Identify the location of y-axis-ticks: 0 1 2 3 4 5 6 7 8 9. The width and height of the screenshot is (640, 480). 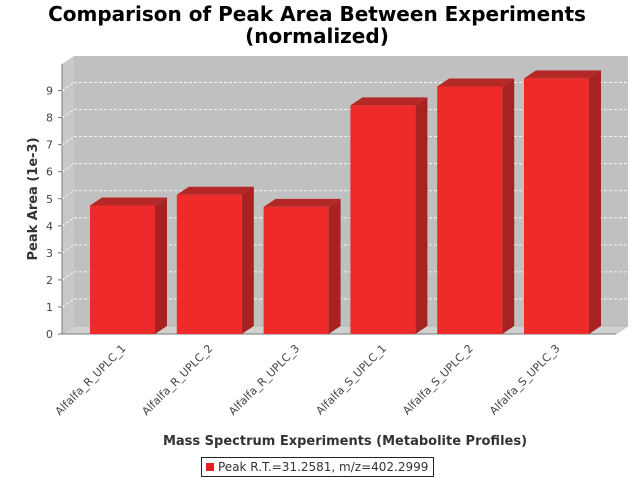
(54, 213).